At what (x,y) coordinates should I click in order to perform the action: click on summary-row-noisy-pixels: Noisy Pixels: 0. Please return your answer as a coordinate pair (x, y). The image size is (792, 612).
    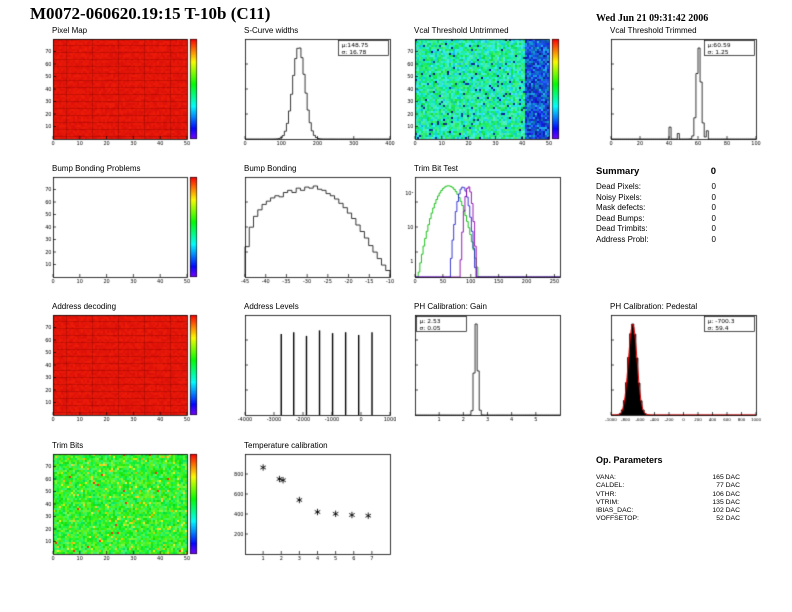
    Looking at the image, I should click on (656, 198).